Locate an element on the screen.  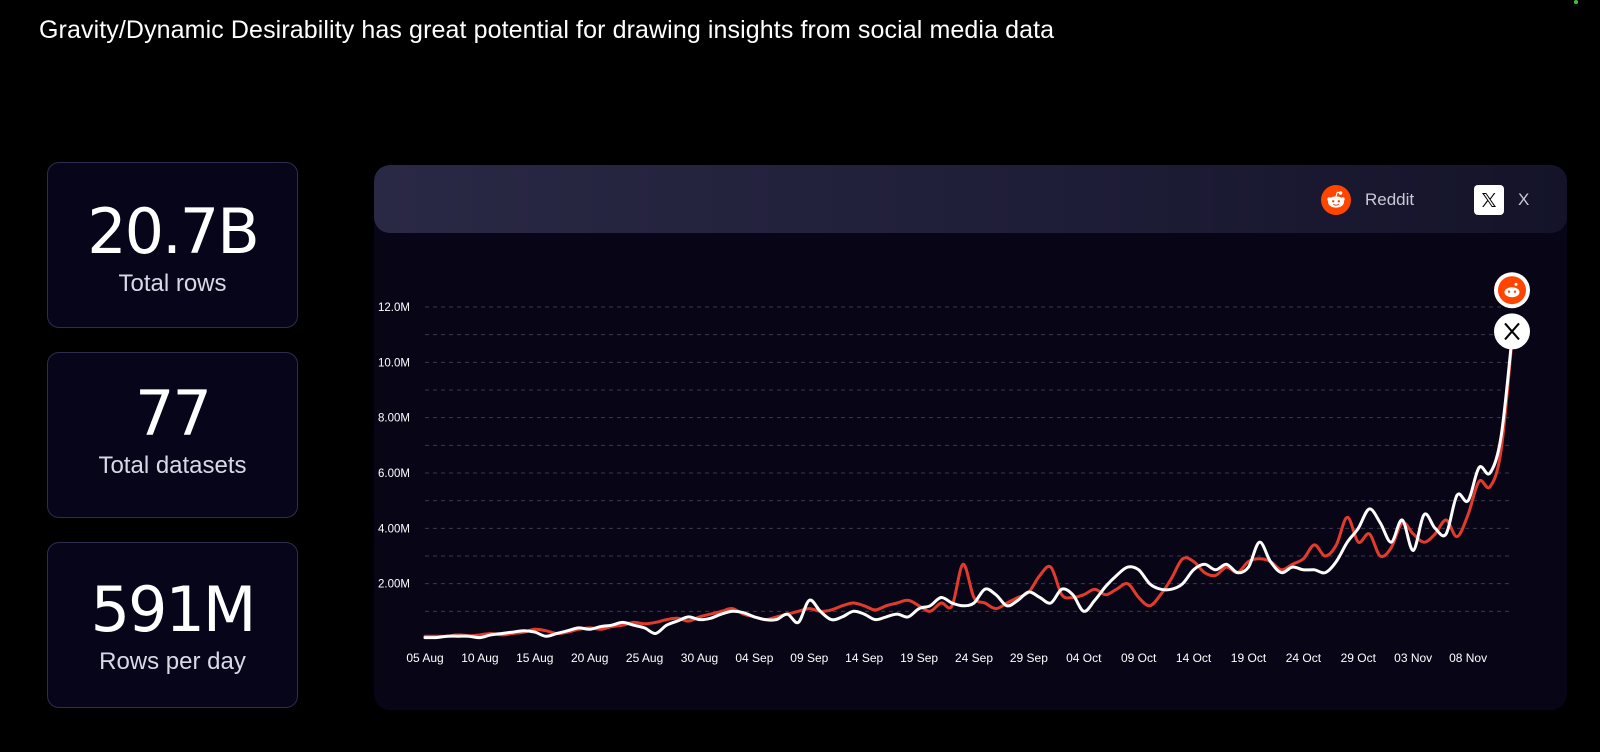
legend-label-x: X is located at coordinates (1524, 199).